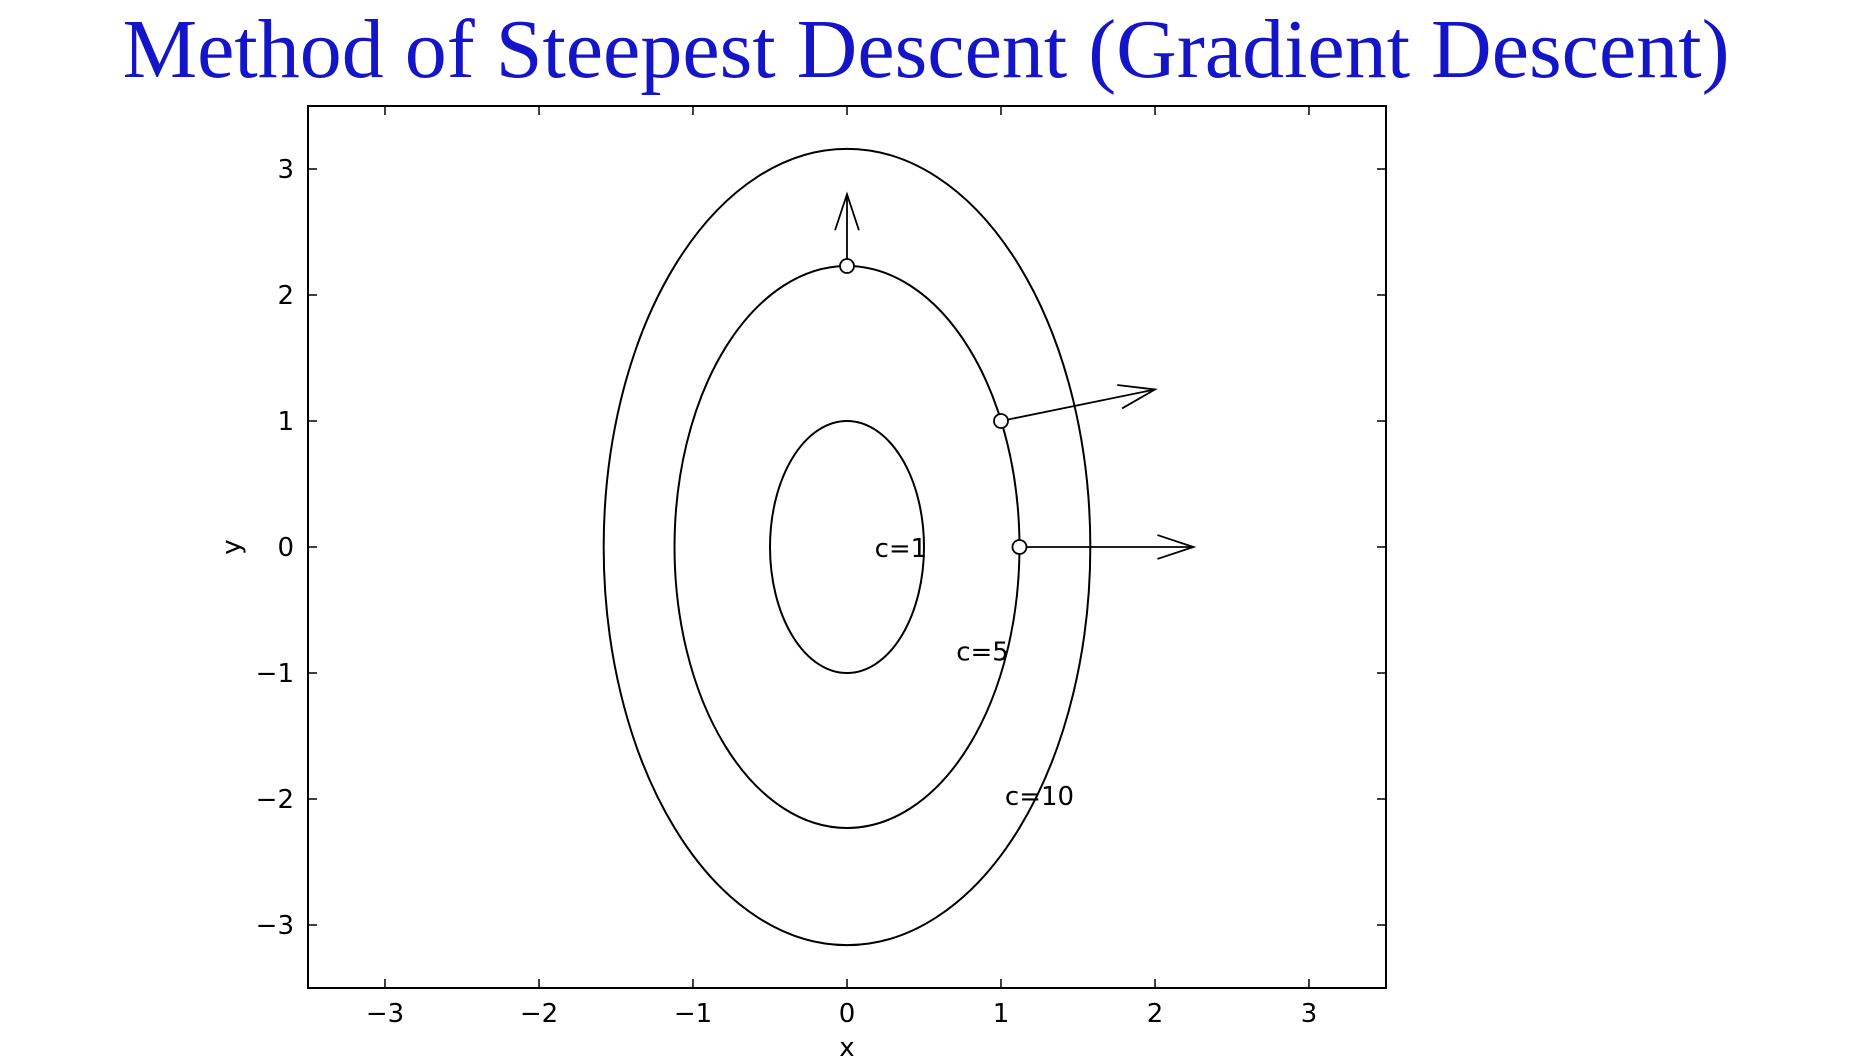  Describe the element at coordinates (1001, 1014) in the screenshot. I see `x-tick-label: 1` at that location.